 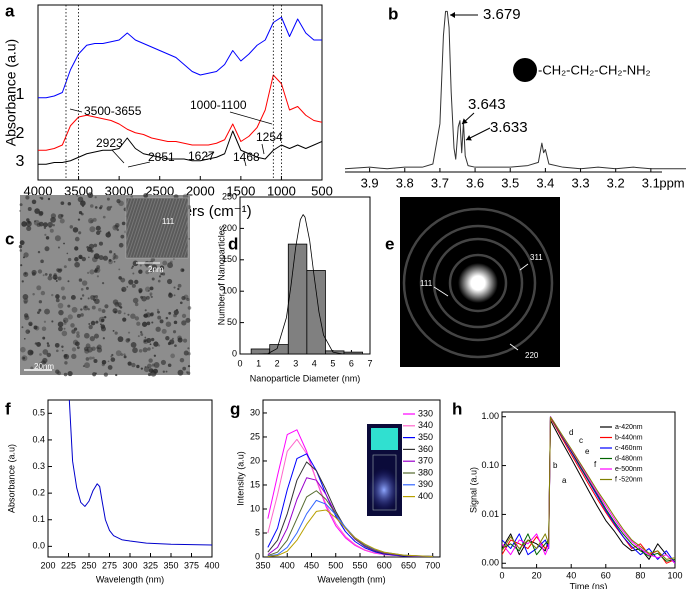 What do you see at coordinates (490, 465) in the screenshot?
I see `y-tick-label: 0.10` at bounding box center [490, 465].